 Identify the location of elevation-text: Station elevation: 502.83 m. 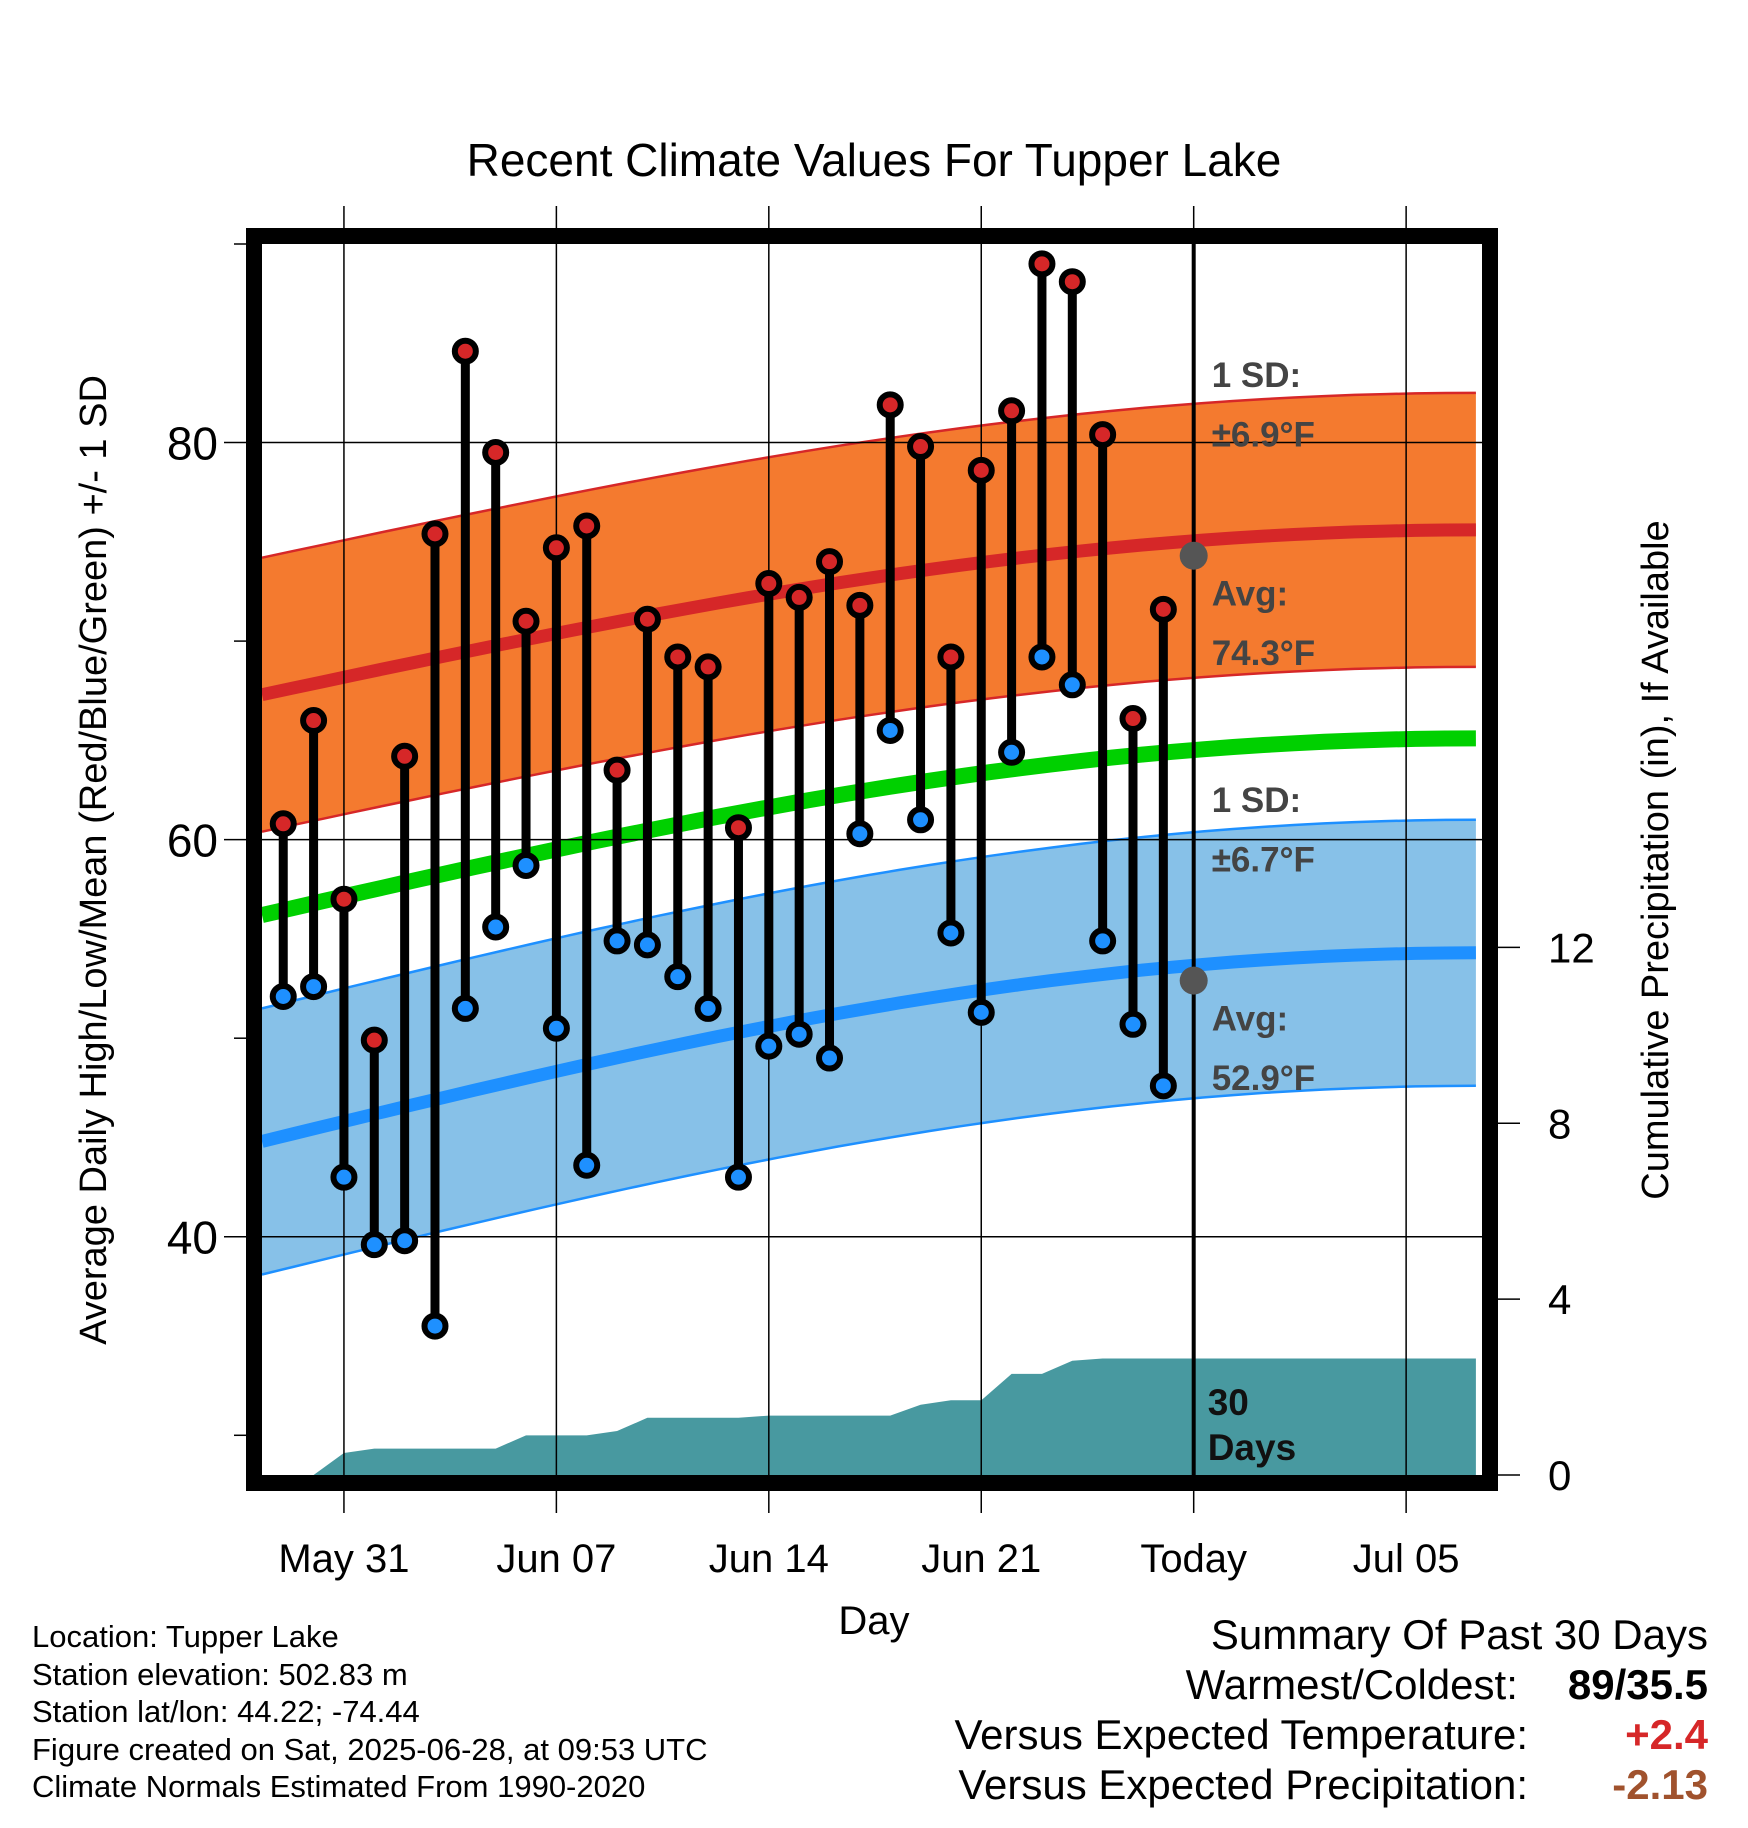
(220, 1674).